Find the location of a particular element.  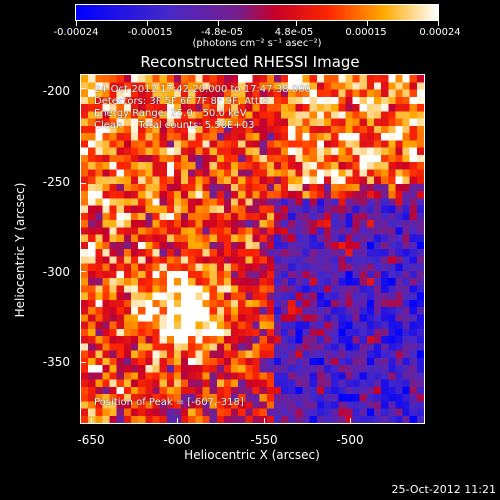

colorbar-tick-label: 0.00024 is located at coordinates (440, 32).